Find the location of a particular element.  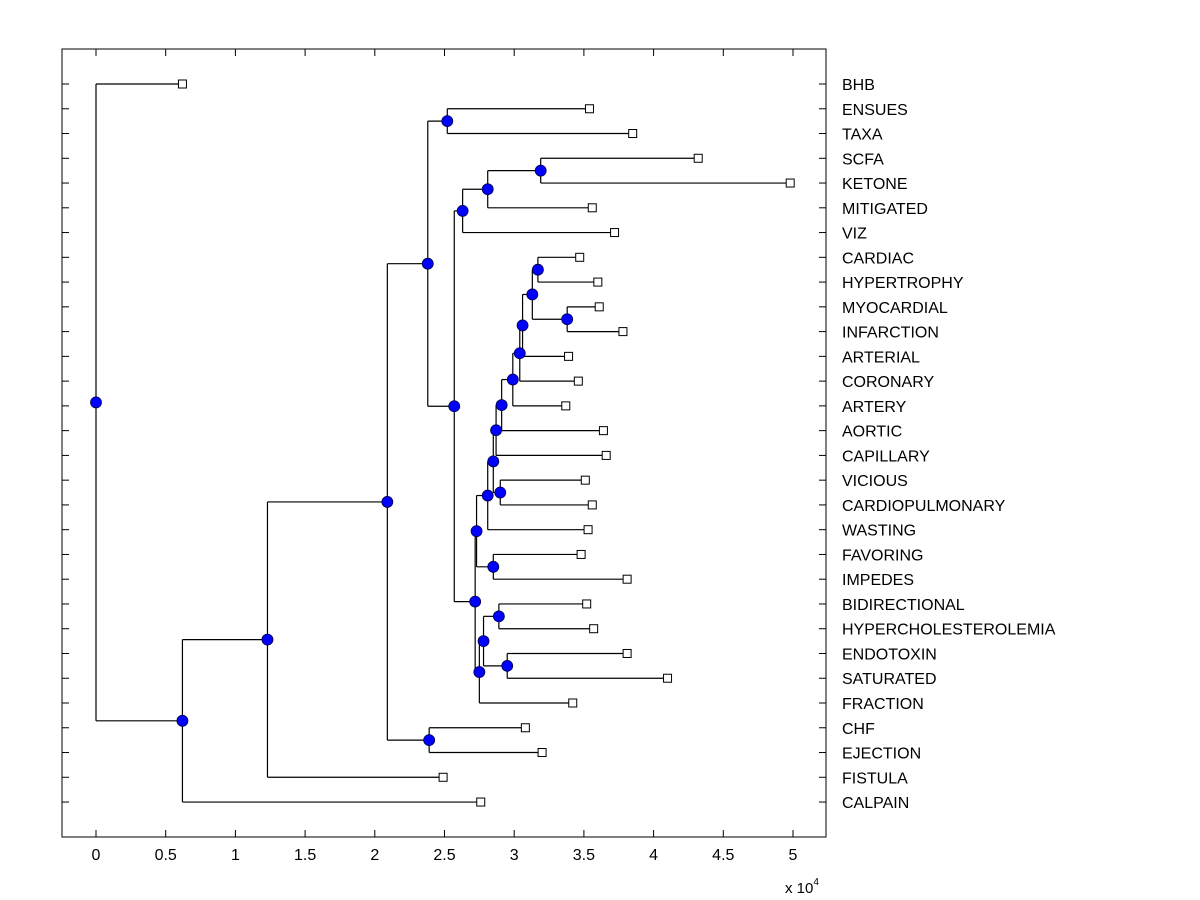

leaf-label: IMPEDES is located at coordinates (878, 580).